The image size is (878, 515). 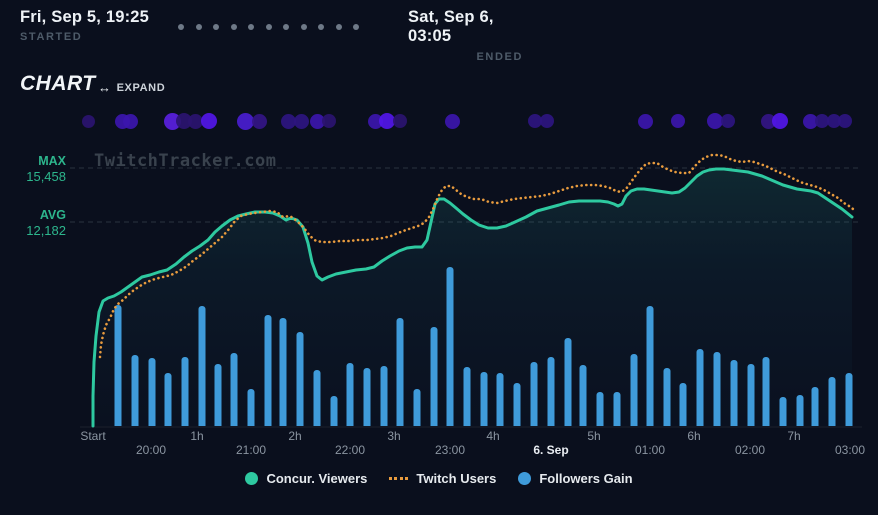 What do you see at coordinates (58, 83) in the screenshot?
I see `chart-section-title: CHART` at bounding box center [58, 83].